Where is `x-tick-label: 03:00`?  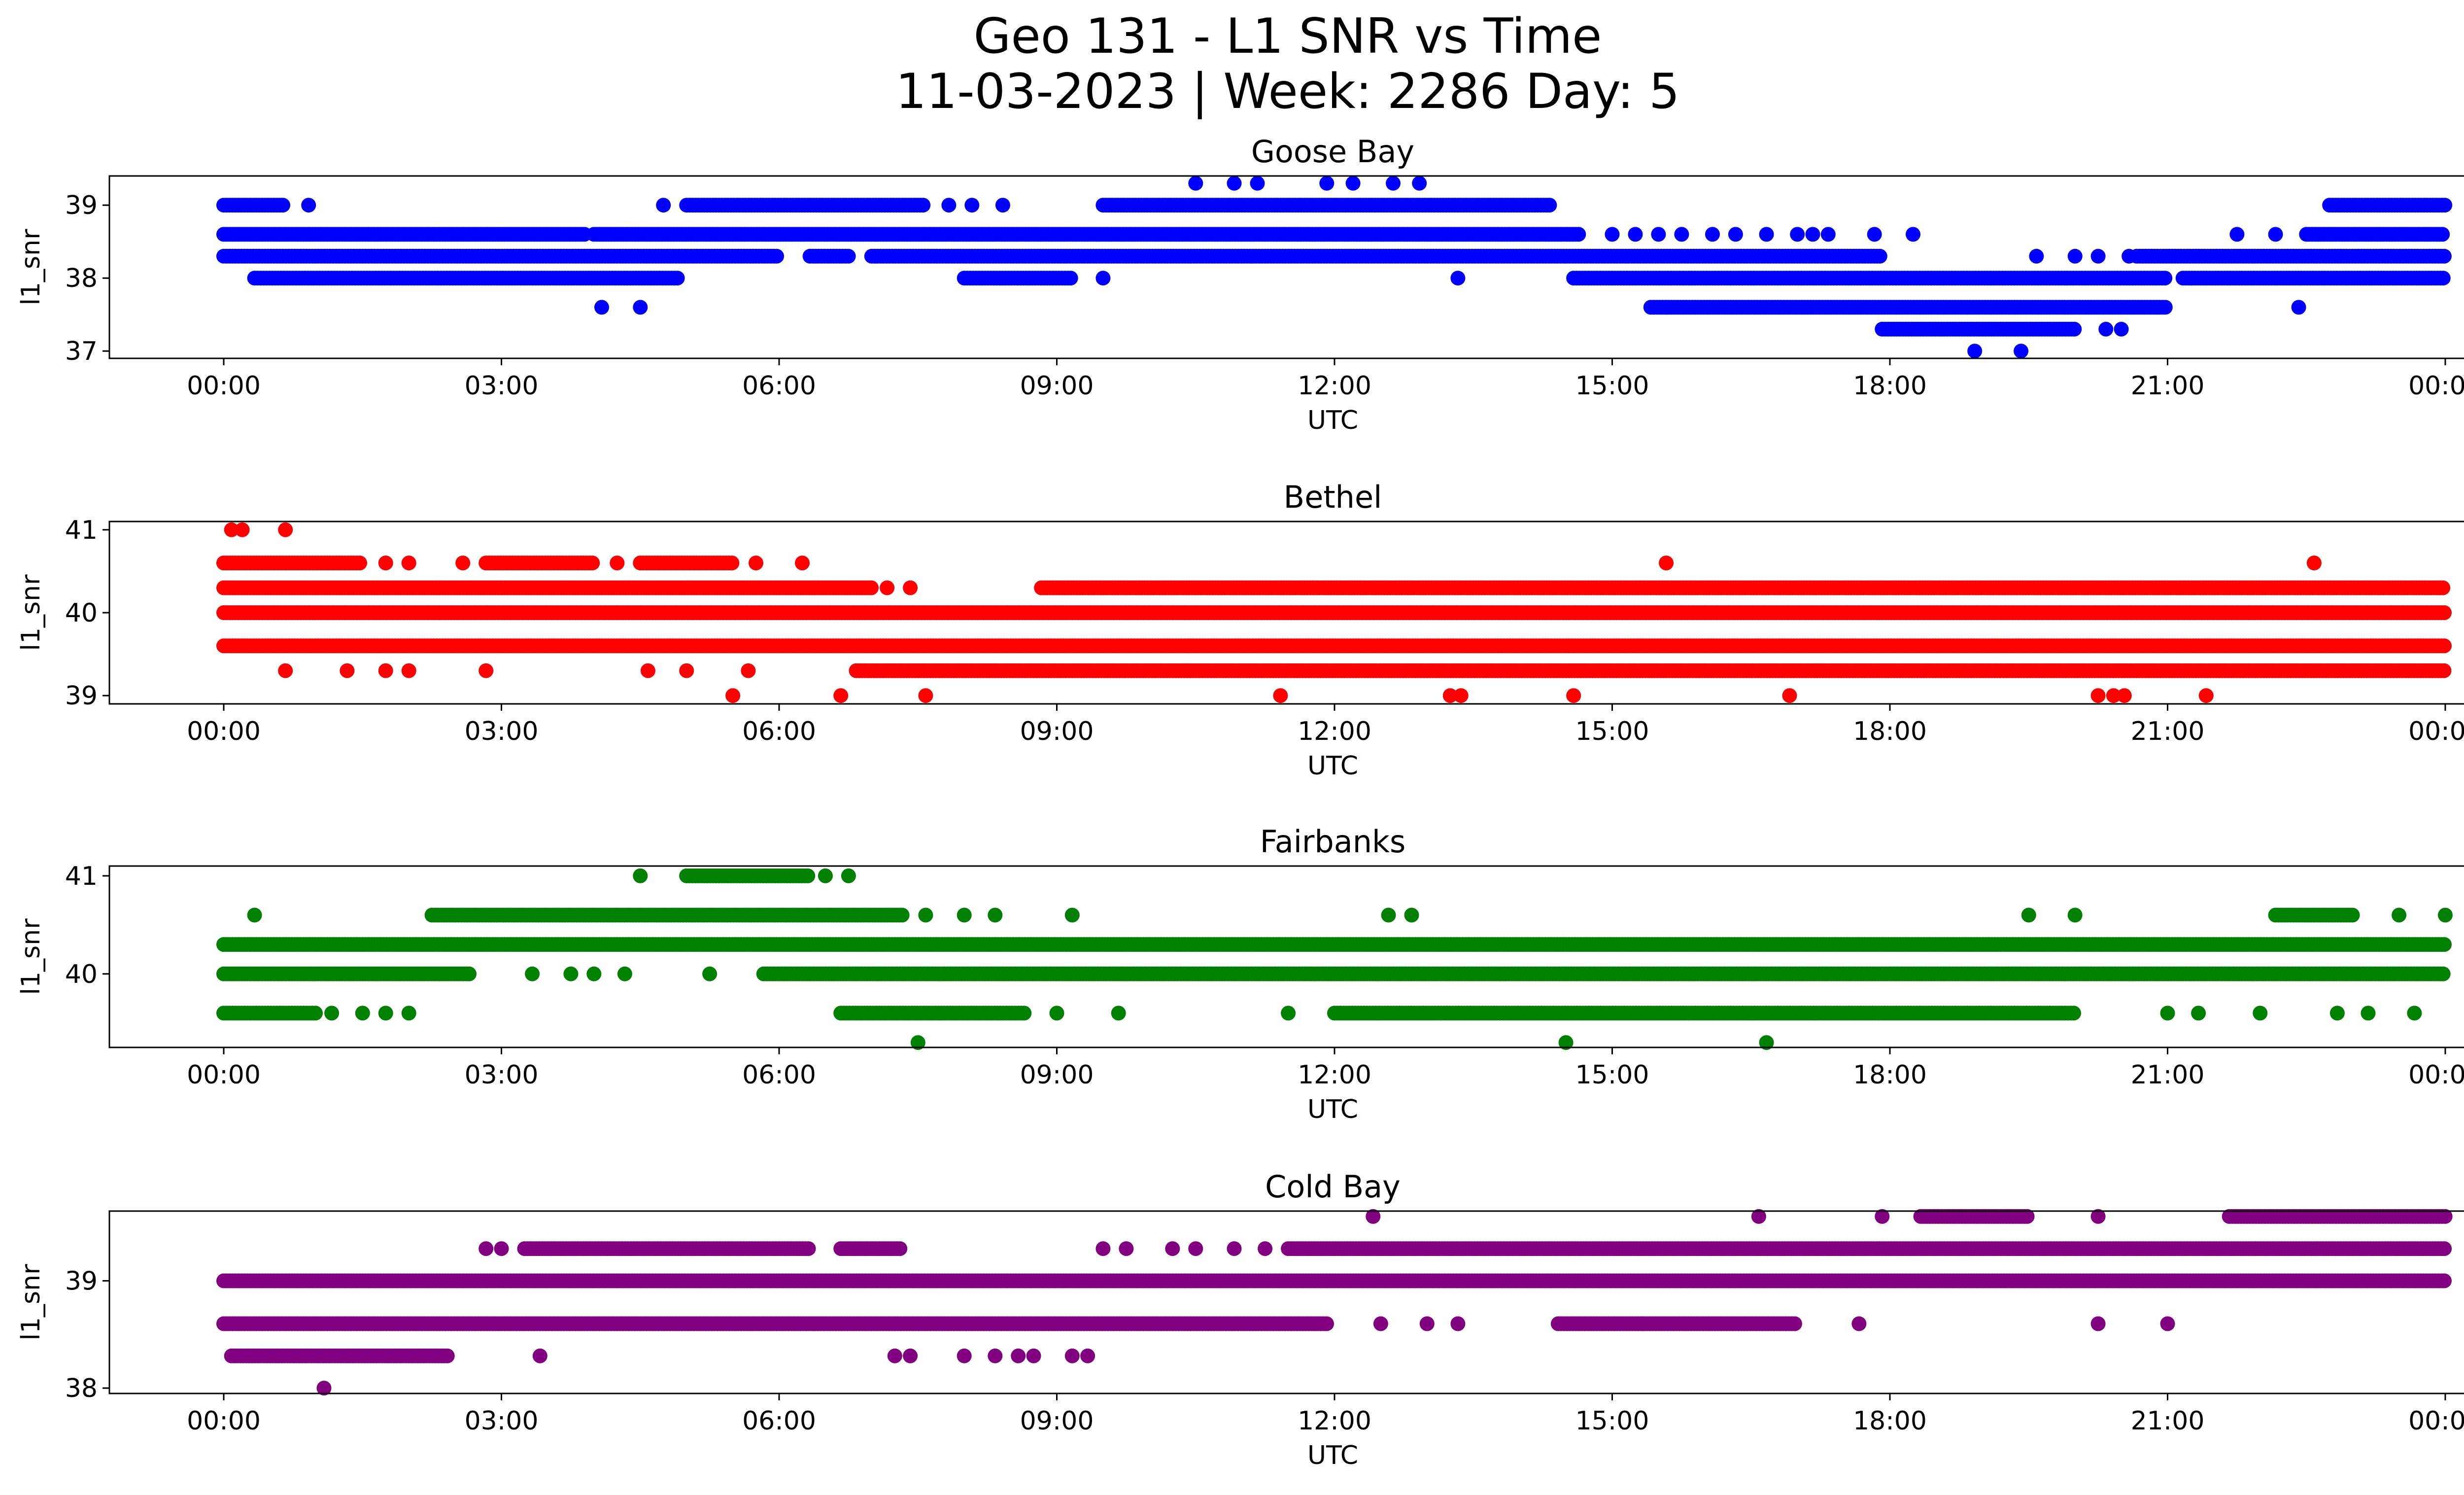 x-tick-label: 03:00 is located at coordinates (502, 386).